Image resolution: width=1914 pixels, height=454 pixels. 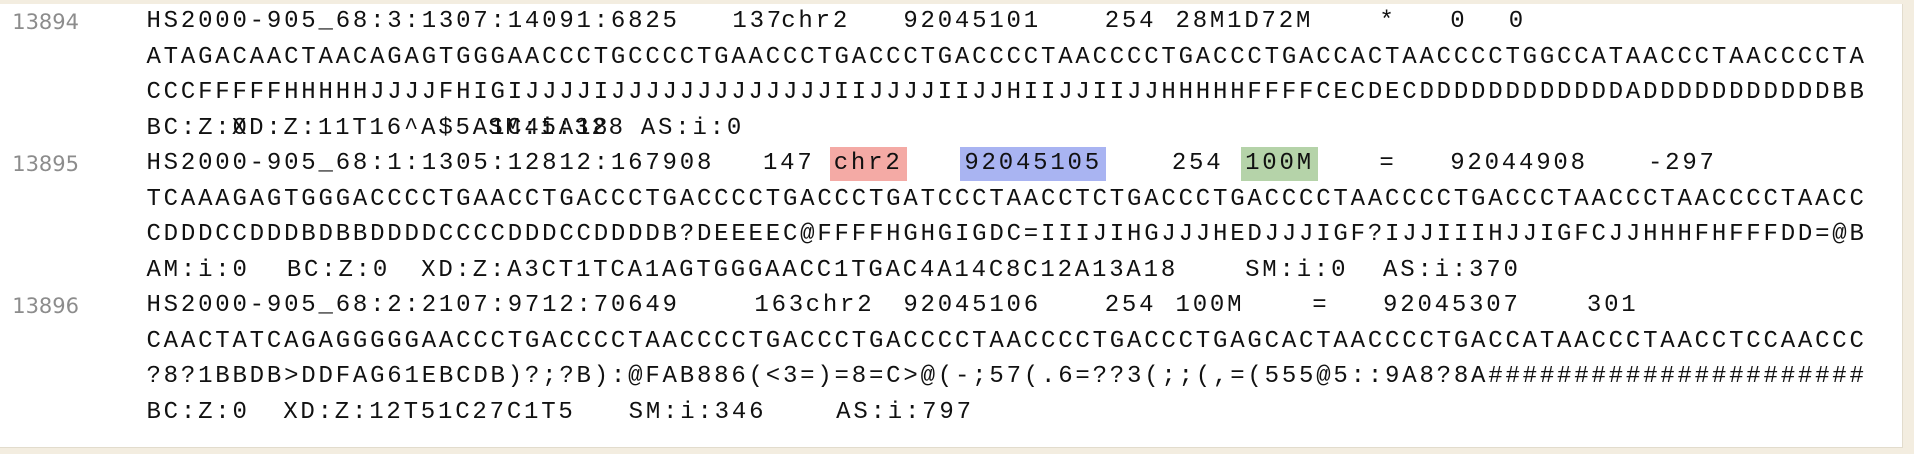 I want to click on sam-field: -297, so click(x=1682, y=163).